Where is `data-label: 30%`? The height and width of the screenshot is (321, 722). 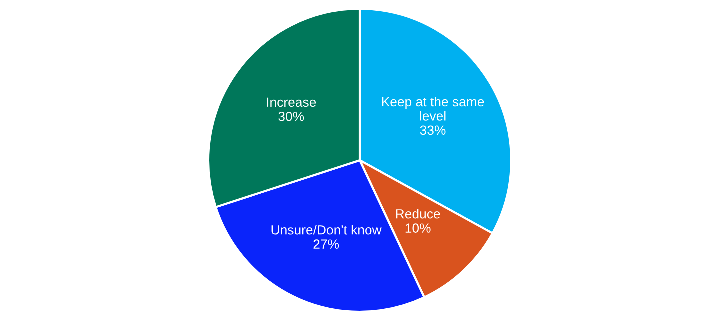
data-label: 30% is located at coordinates (291, 117).